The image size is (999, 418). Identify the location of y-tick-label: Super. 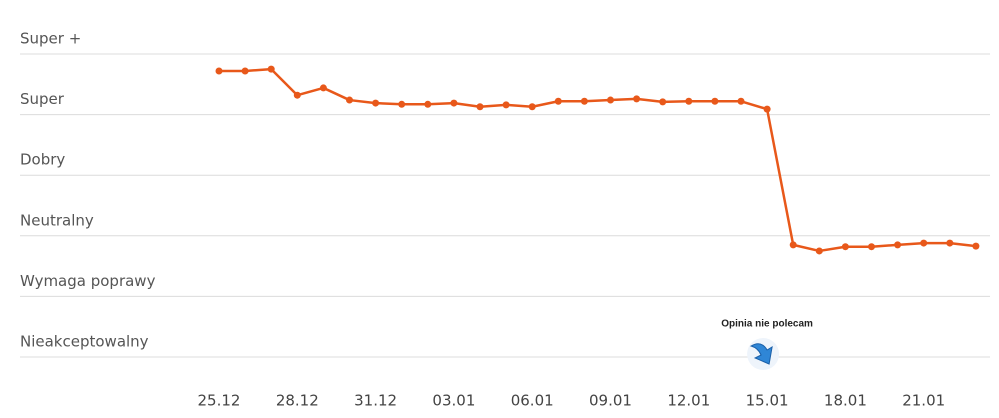
(42, 99).